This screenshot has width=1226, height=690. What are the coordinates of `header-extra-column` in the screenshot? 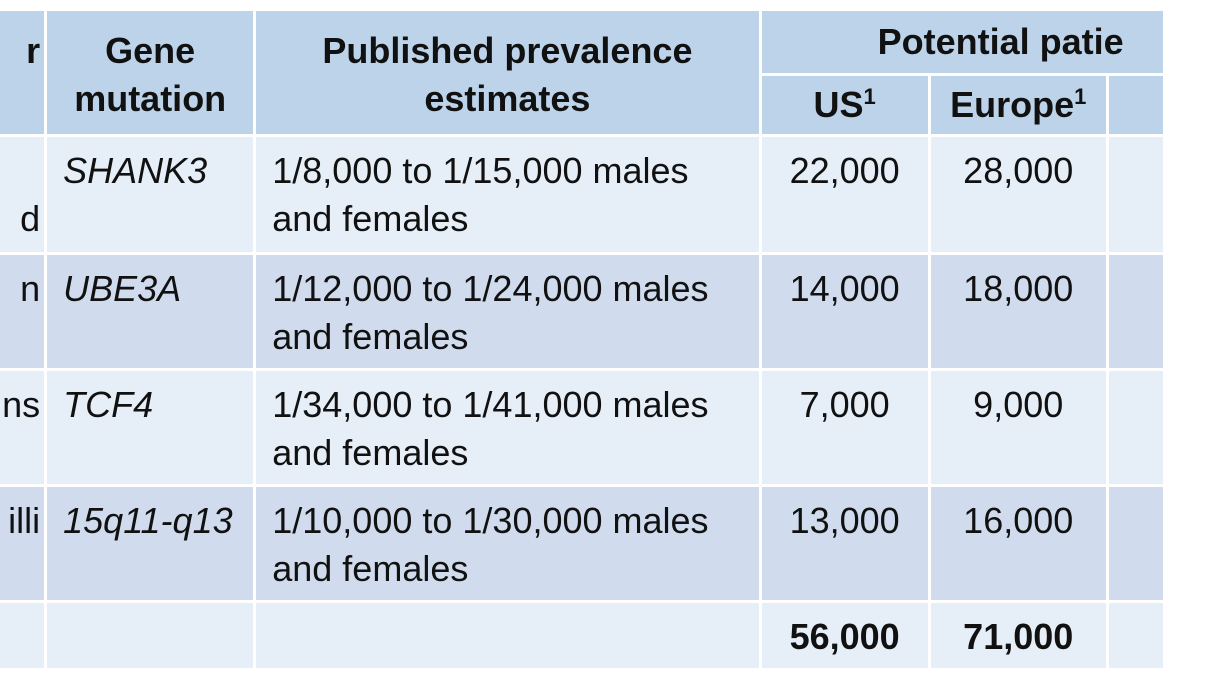 It's located at (1136, 105).